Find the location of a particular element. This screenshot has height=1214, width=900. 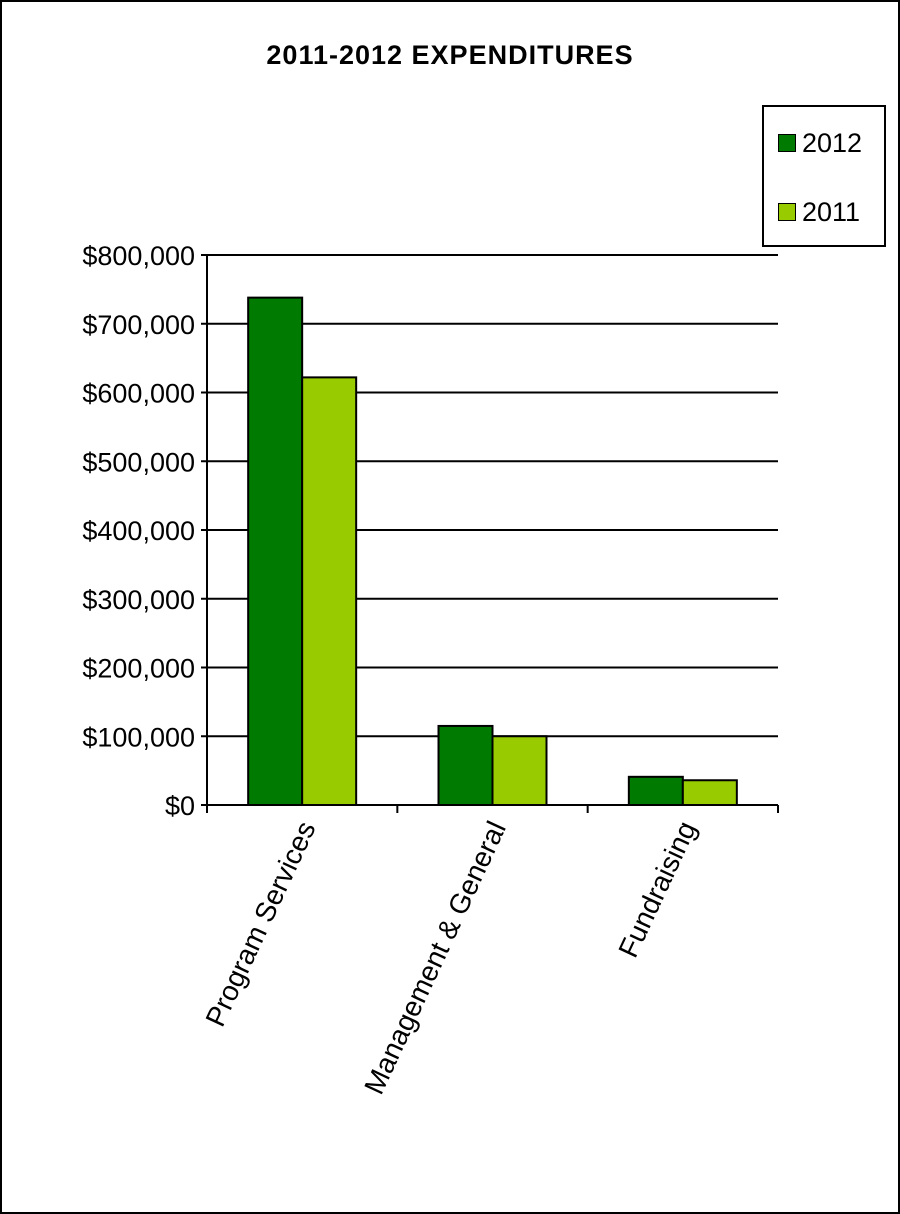

x-tick-label: Management & General is located at coordinates (435, 957).